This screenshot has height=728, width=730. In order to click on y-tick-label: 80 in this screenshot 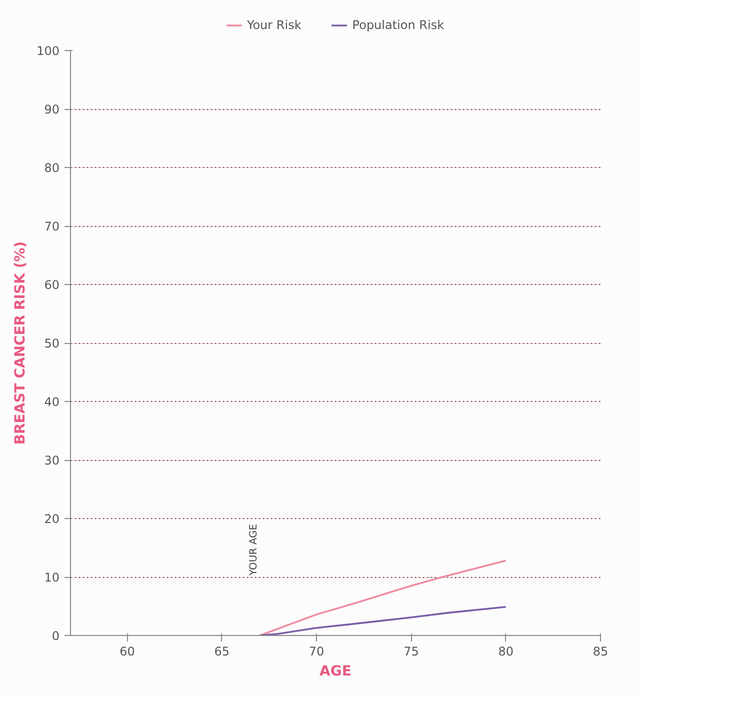, I will do `click(52, 168)`.